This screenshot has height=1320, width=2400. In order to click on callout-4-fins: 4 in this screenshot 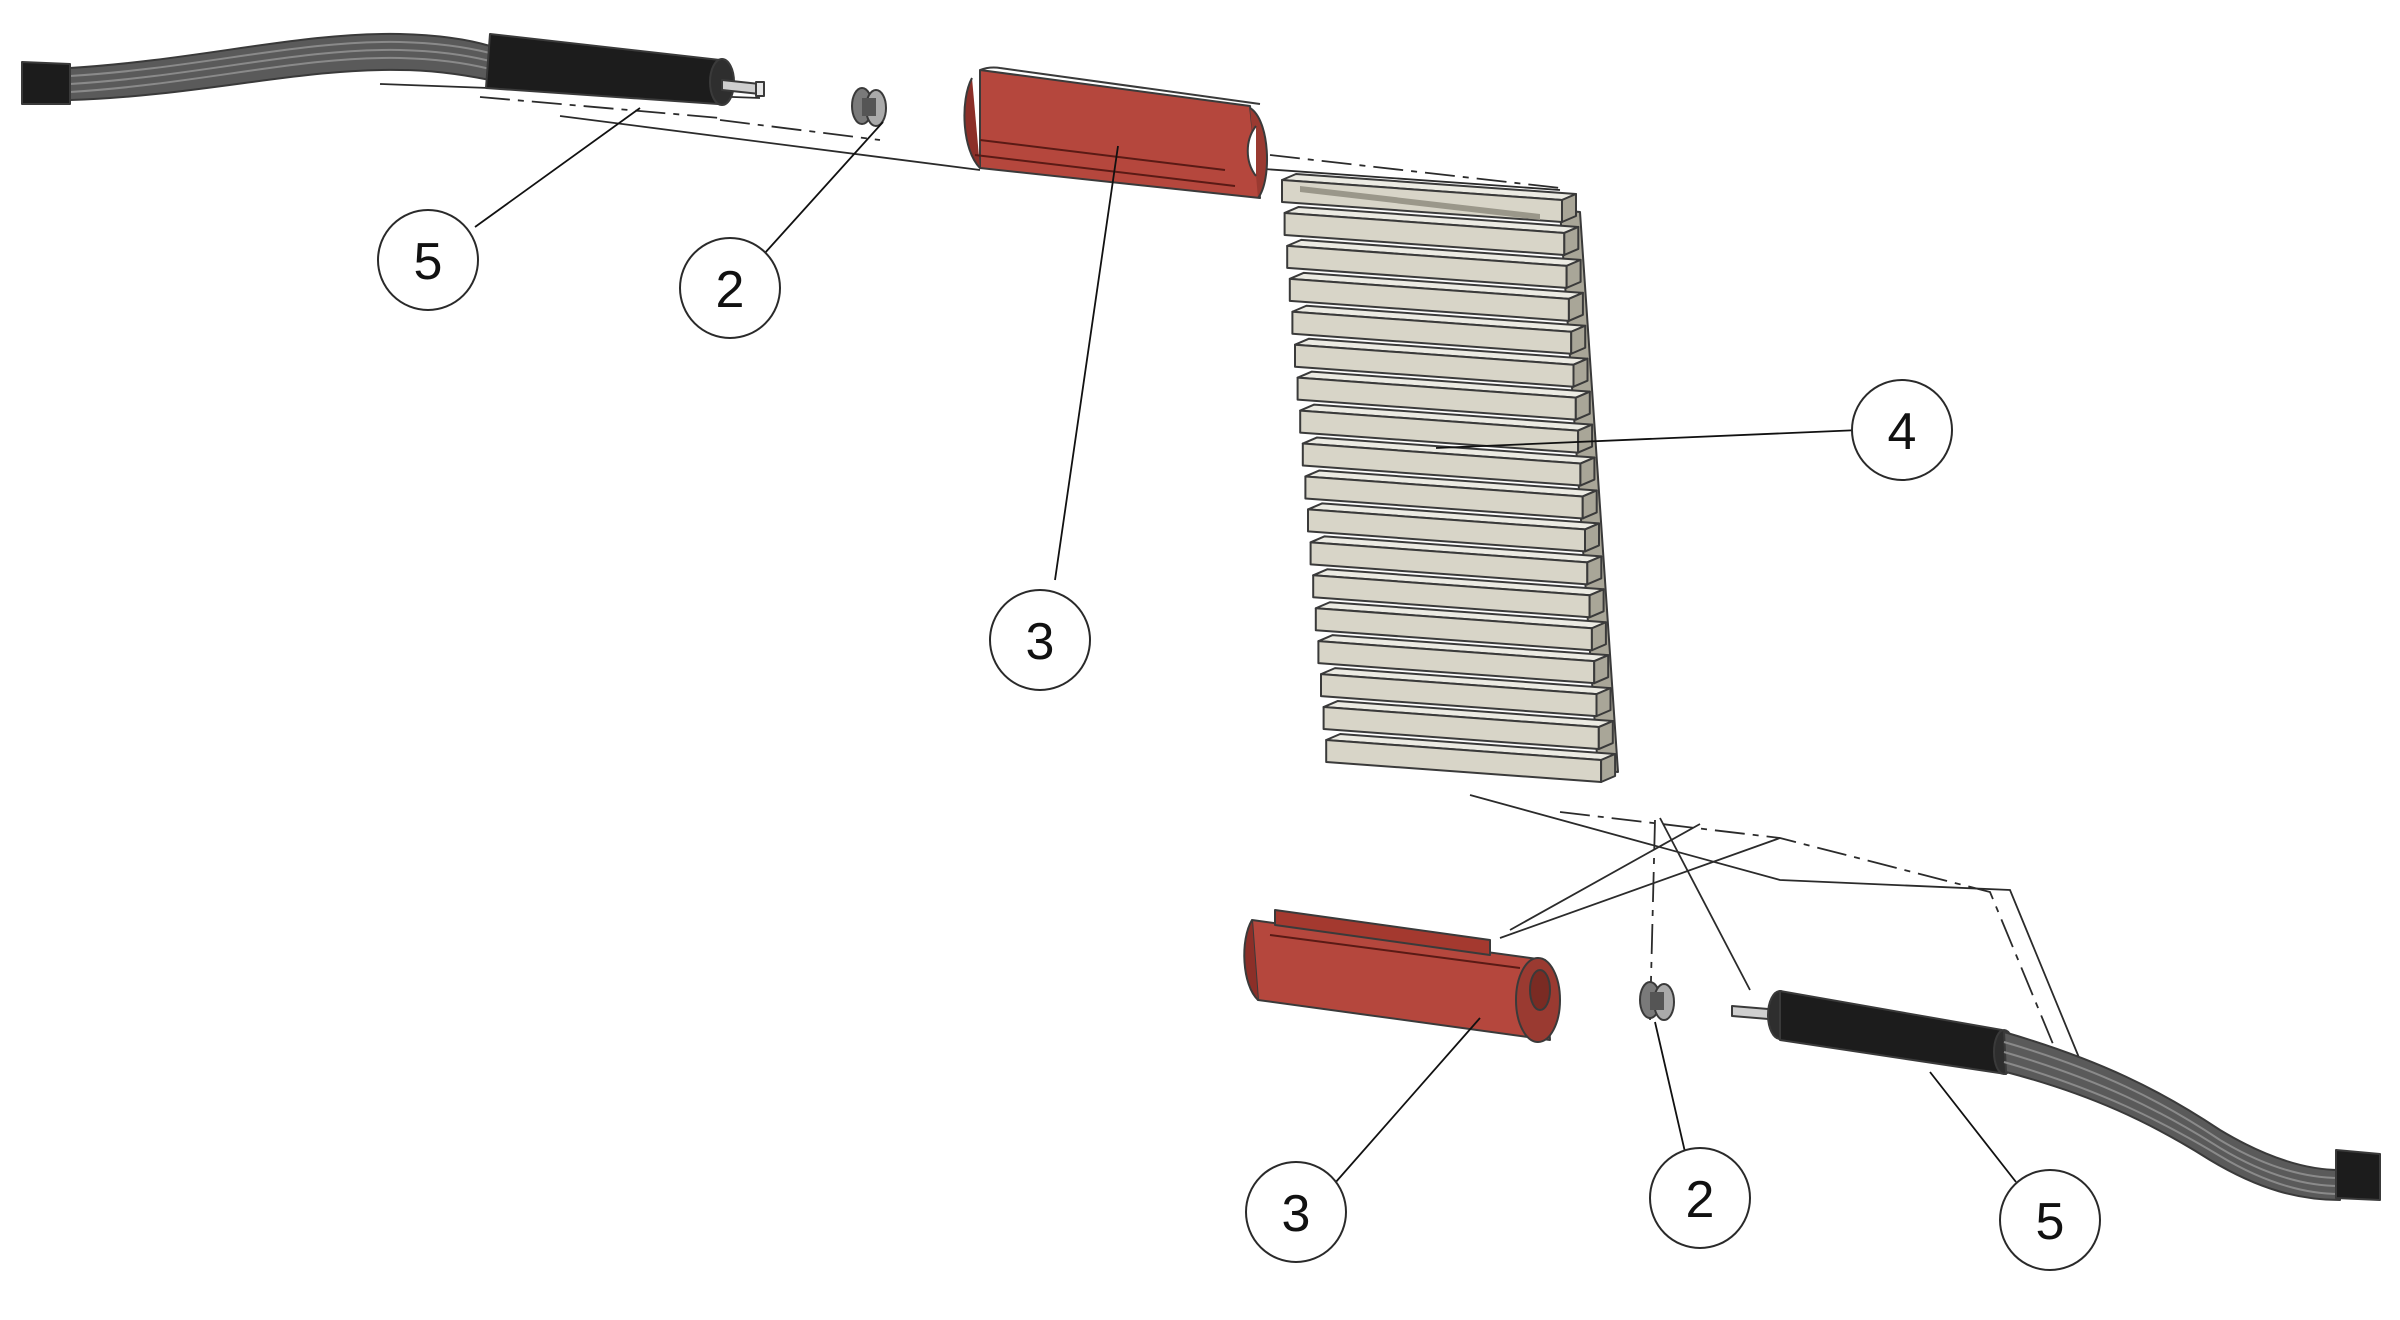, I will do `click(1902, 430)`.